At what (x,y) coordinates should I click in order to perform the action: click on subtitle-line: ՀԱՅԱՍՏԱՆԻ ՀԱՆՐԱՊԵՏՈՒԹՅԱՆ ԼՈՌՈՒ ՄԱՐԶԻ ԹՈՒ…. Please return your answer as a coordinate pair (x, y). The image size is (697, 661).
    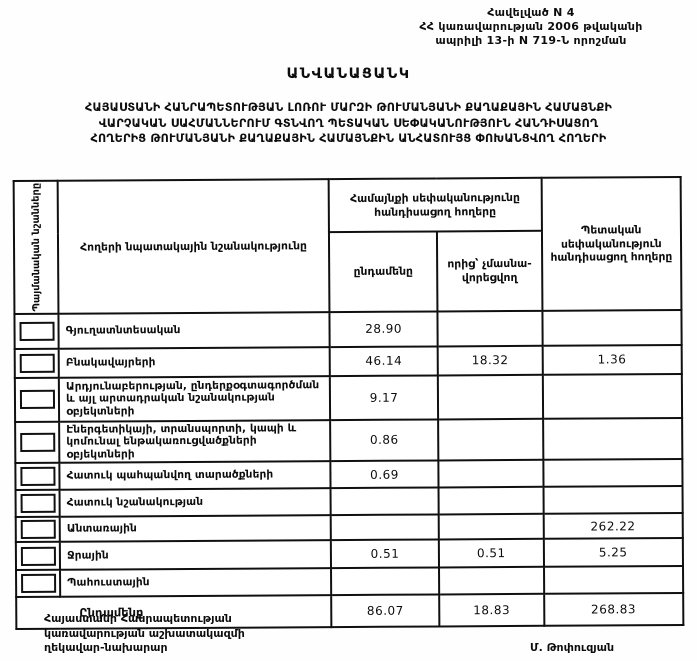
    Looking at the image, I should click on (348, 107).